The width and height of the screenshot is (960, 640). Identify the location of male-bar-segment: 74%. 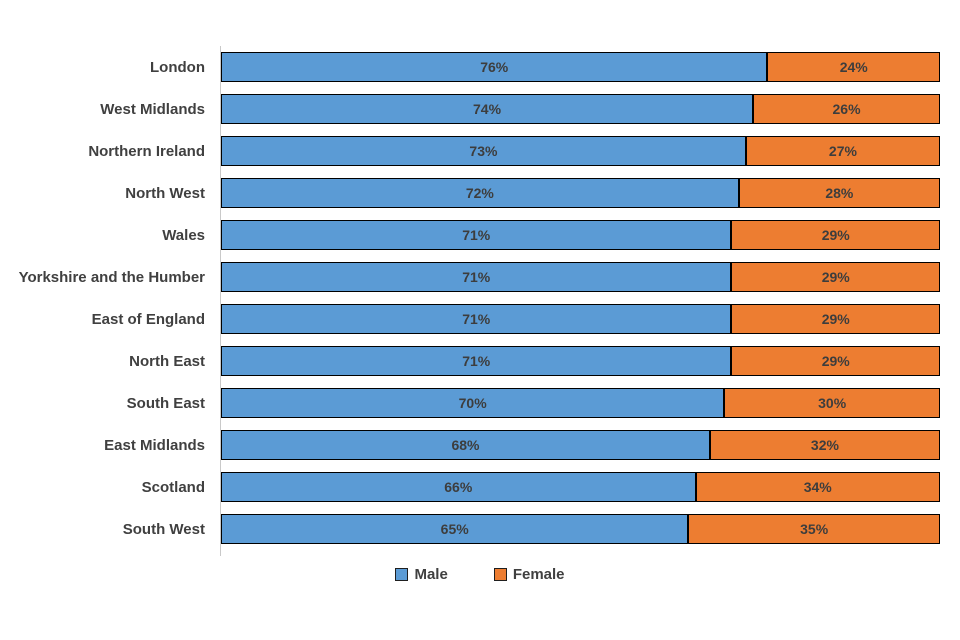
(487, 109).